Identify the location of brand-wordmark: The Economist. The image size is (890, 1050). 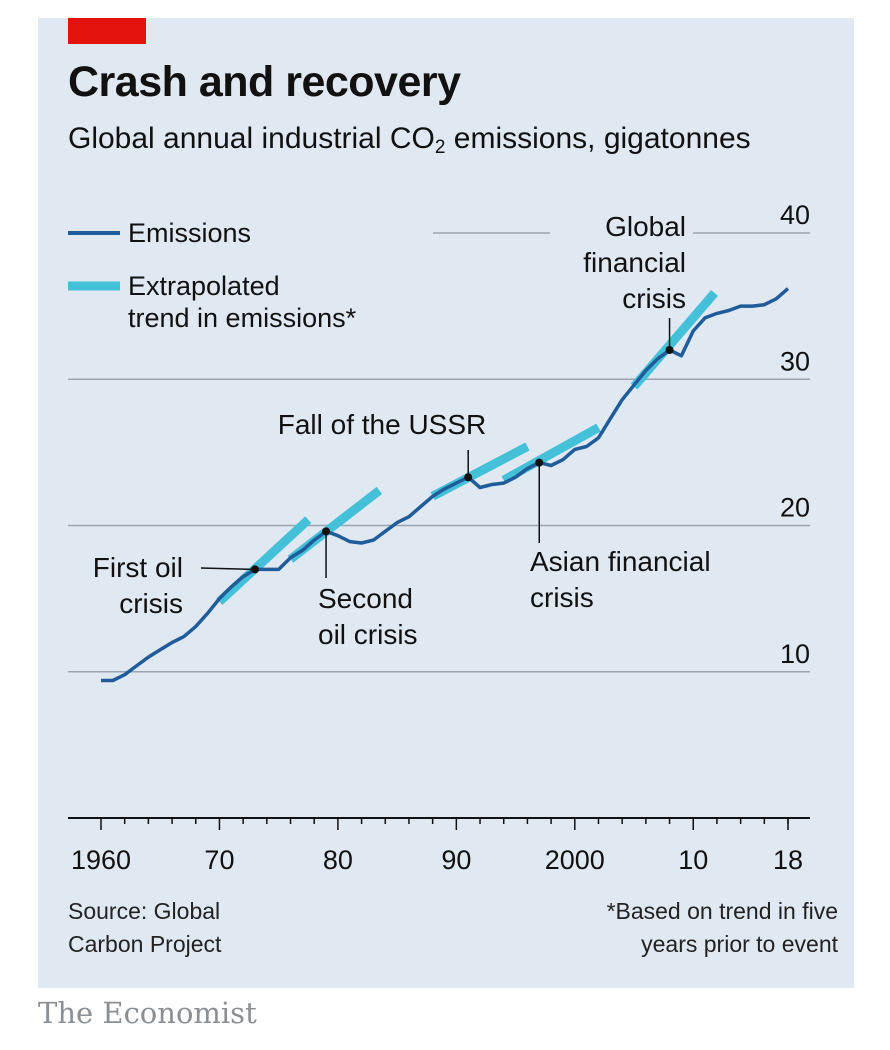
(147, 1013).